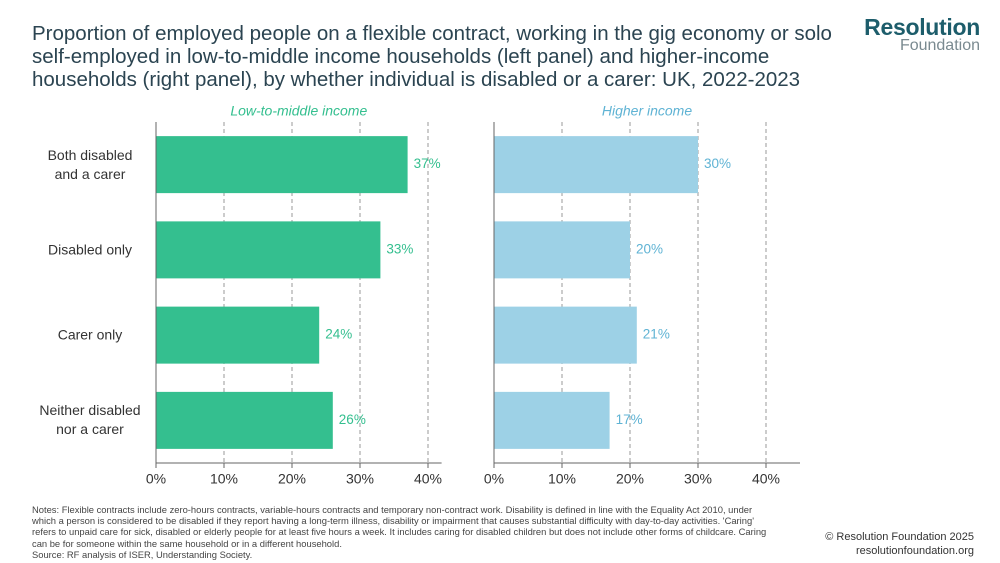 The image size is (1000, 563). What do you see at coordinates (922, 27) in the screenshot?
I see `logo-name: Resolution` at bounding box center [922, 27].